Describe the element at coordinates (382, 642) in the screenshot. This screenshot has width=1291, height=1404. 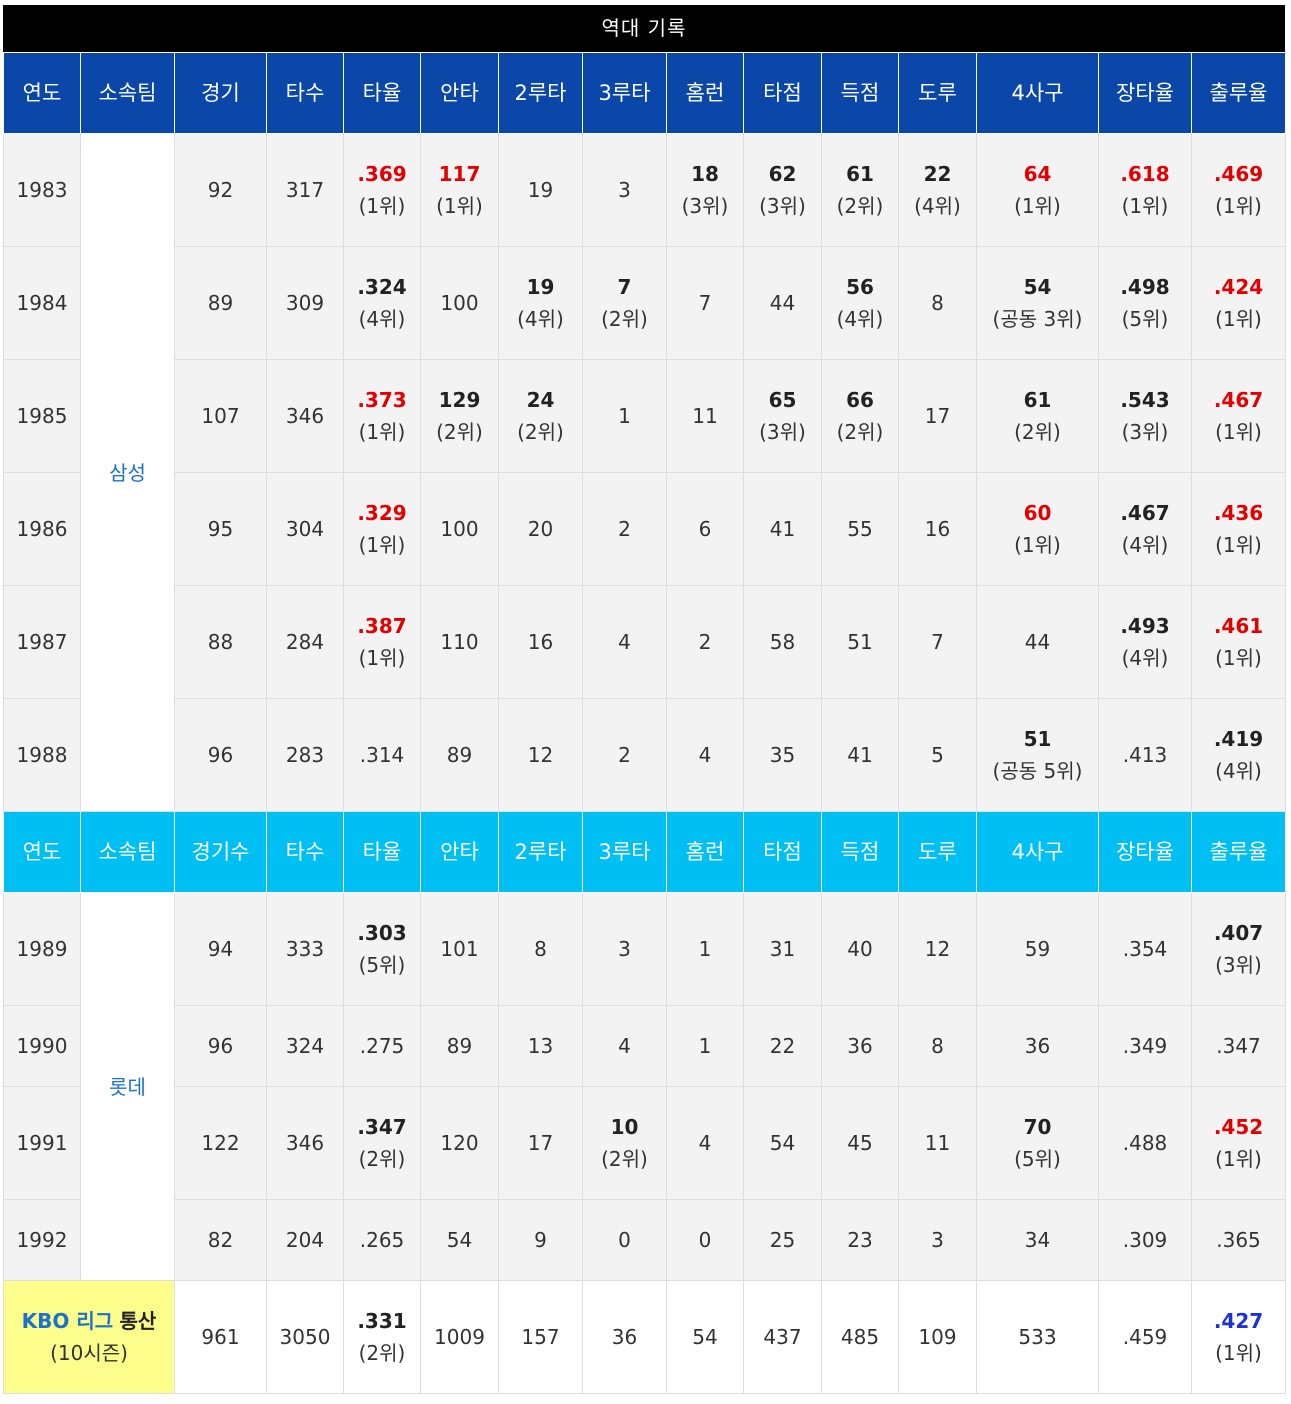
I see `stat-cell: .387 (1위)` at that location.